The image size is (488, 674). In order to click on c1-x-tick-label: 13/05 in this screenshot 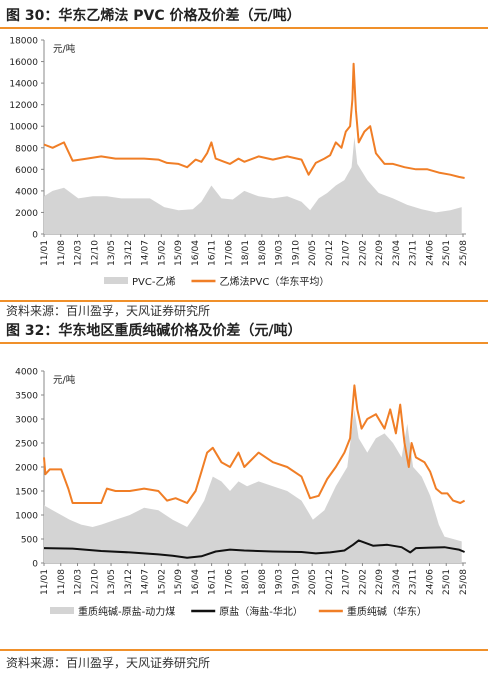, I will do `click(112, 582)`.